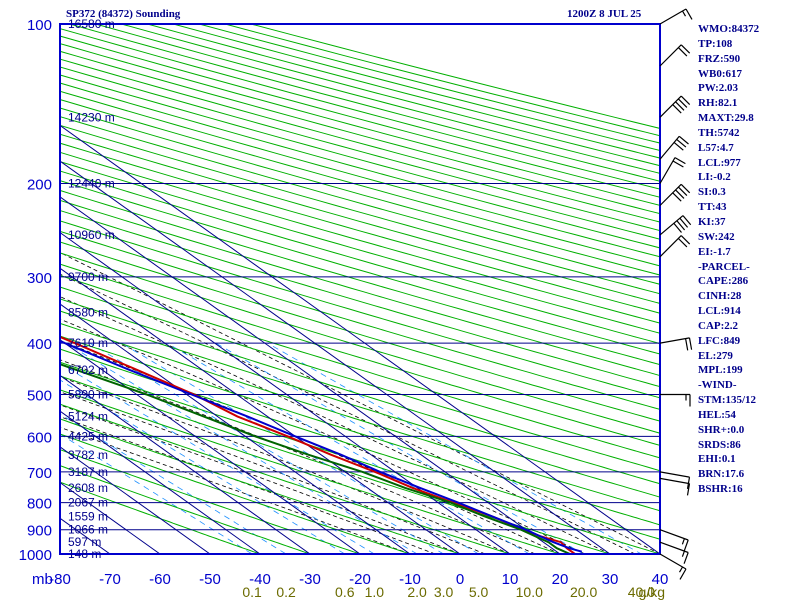 The height and width of the screenshot is (600, 800). I want to click on height-label: 4425 m, so click(88, 436).